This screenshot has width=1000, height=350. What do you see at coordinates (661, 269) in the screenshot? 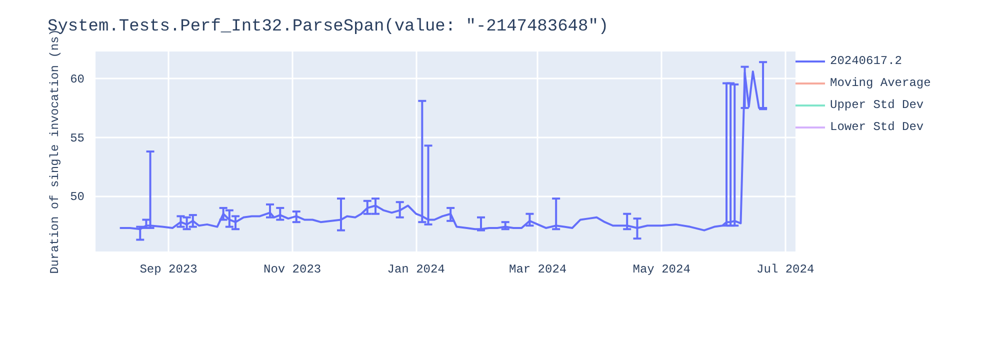
I see `x-tick-label: May 2024` at bounding box center [661, 269].